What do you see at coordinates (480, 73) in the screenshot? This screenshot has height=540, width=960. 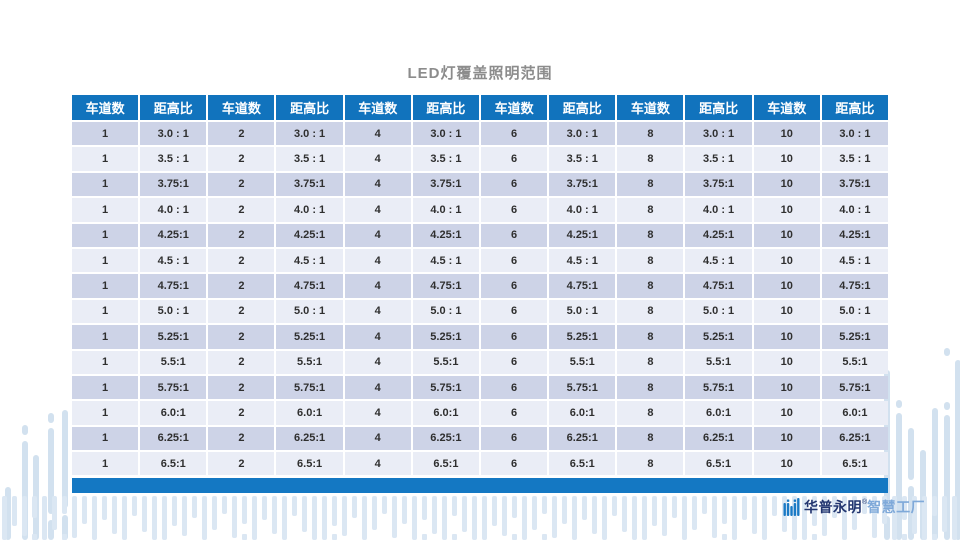 I see `page-title: LED灯覆盖照明范围` at bounding box center [480, 73].